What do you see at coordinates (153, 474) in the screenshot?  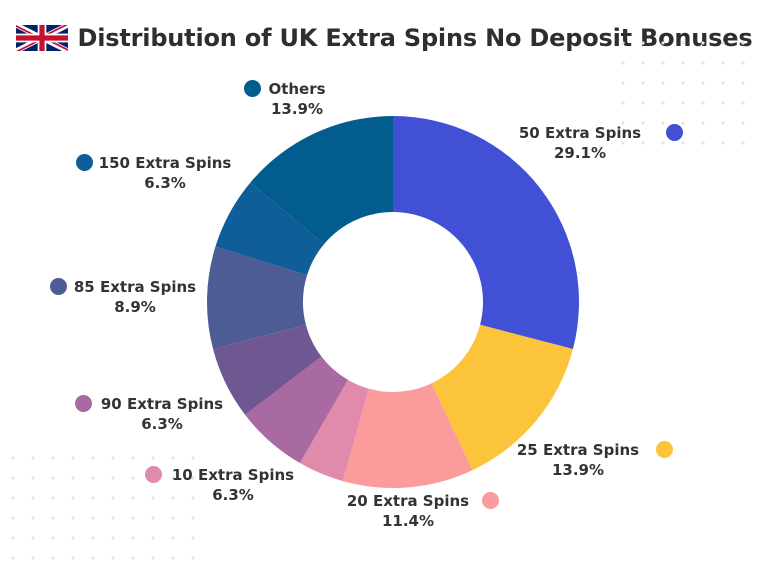 I see `legend-dot-10-extra-spins` at bounding box center [153, 474].